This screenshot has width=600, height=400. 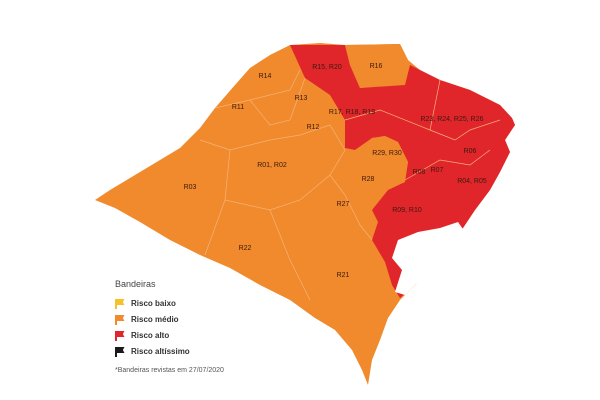 What do you see at coordinates (169, 370) in the screenshot?
I see `legend-note: *Bandeiras revistas em 27/07/2020` at bounding box center [169, 370].